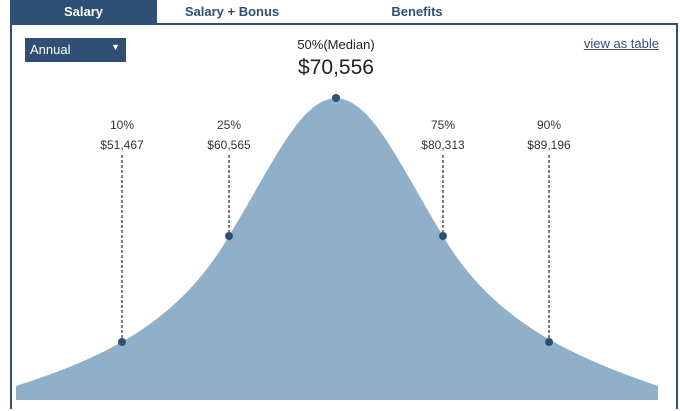 This screenshot has width=680, height=411. I want to click on tab-bar: Salary Salary + Bonus Benefits, so click(345, 11).